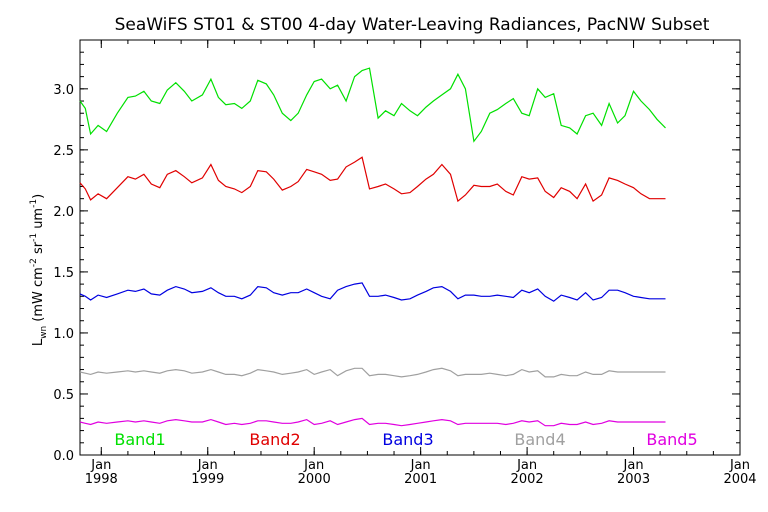 This screenshot has height=512, width=768. What do you see at coordinates (63, 334) in the screenshot?
I see `y-tick-label: 1.0` at bounding box center [63, 334].